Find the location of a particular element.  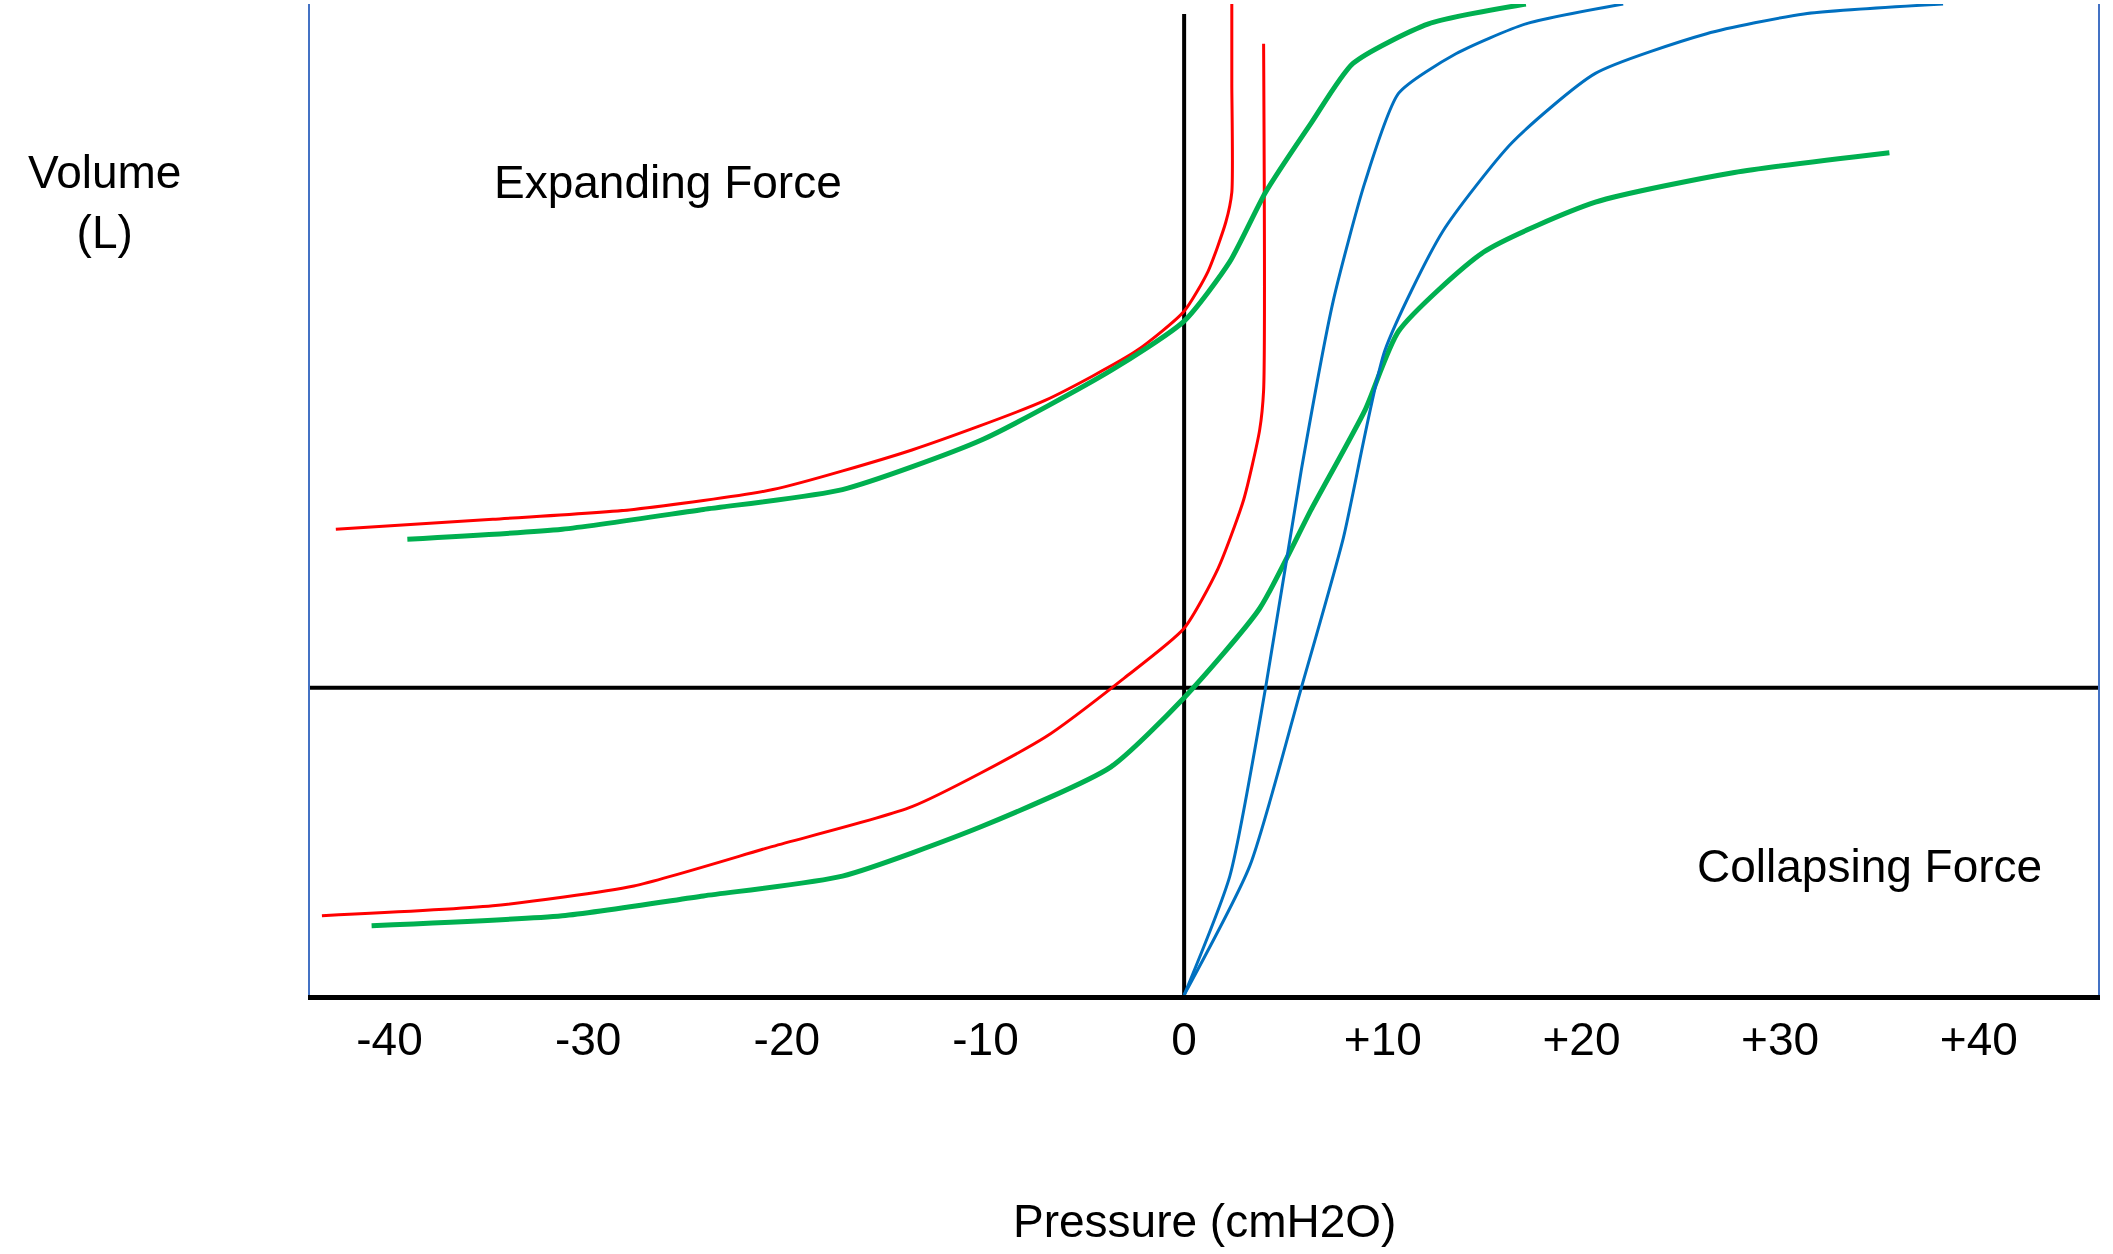

x-tick-label: +20 is located at coordinates (1581, 1039).